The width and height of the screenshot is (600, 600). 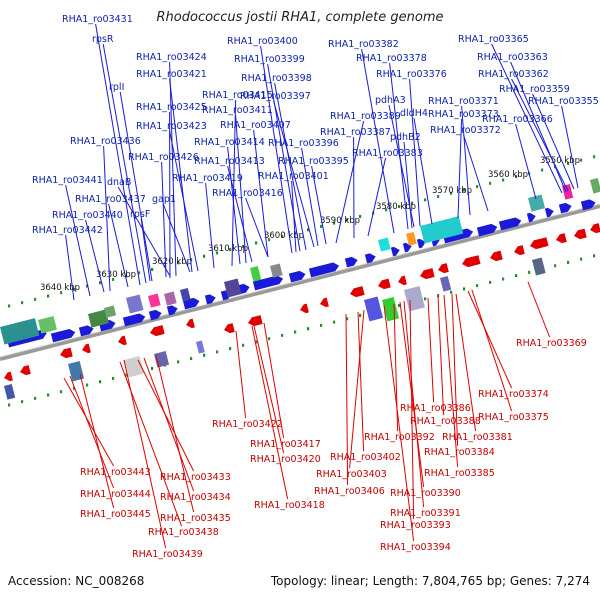 I want to click on gene-label-bottom: RHA1_ro03381, so click(x=477, y=437).